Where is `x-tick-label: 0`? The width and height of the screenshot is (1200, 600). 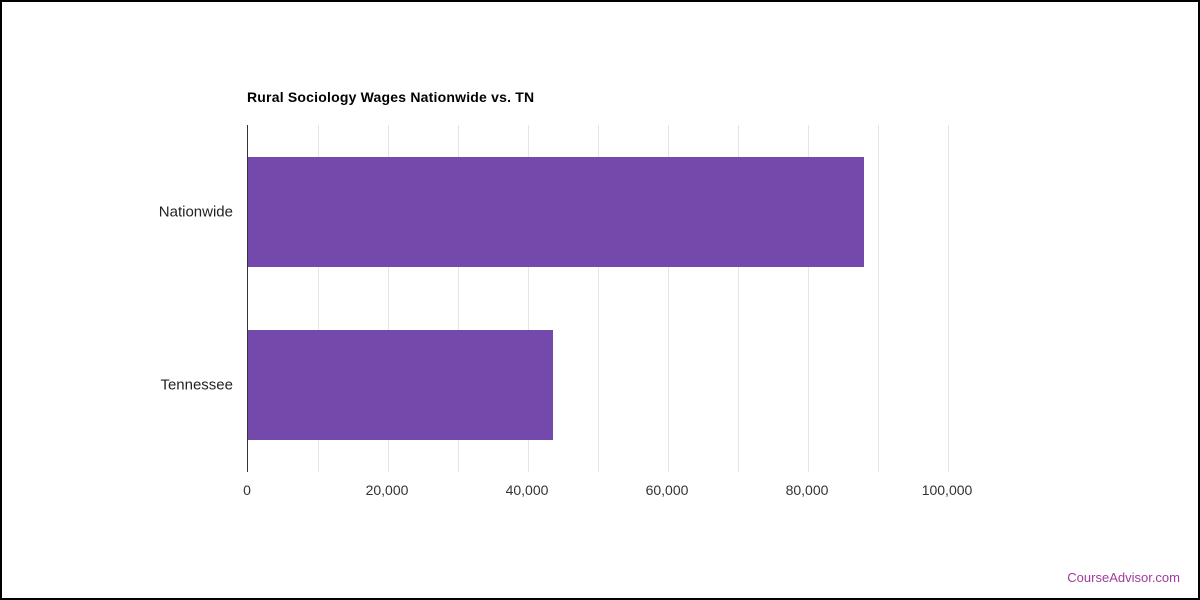
x-tick-label: 0 is located at coordinates (247, 490).